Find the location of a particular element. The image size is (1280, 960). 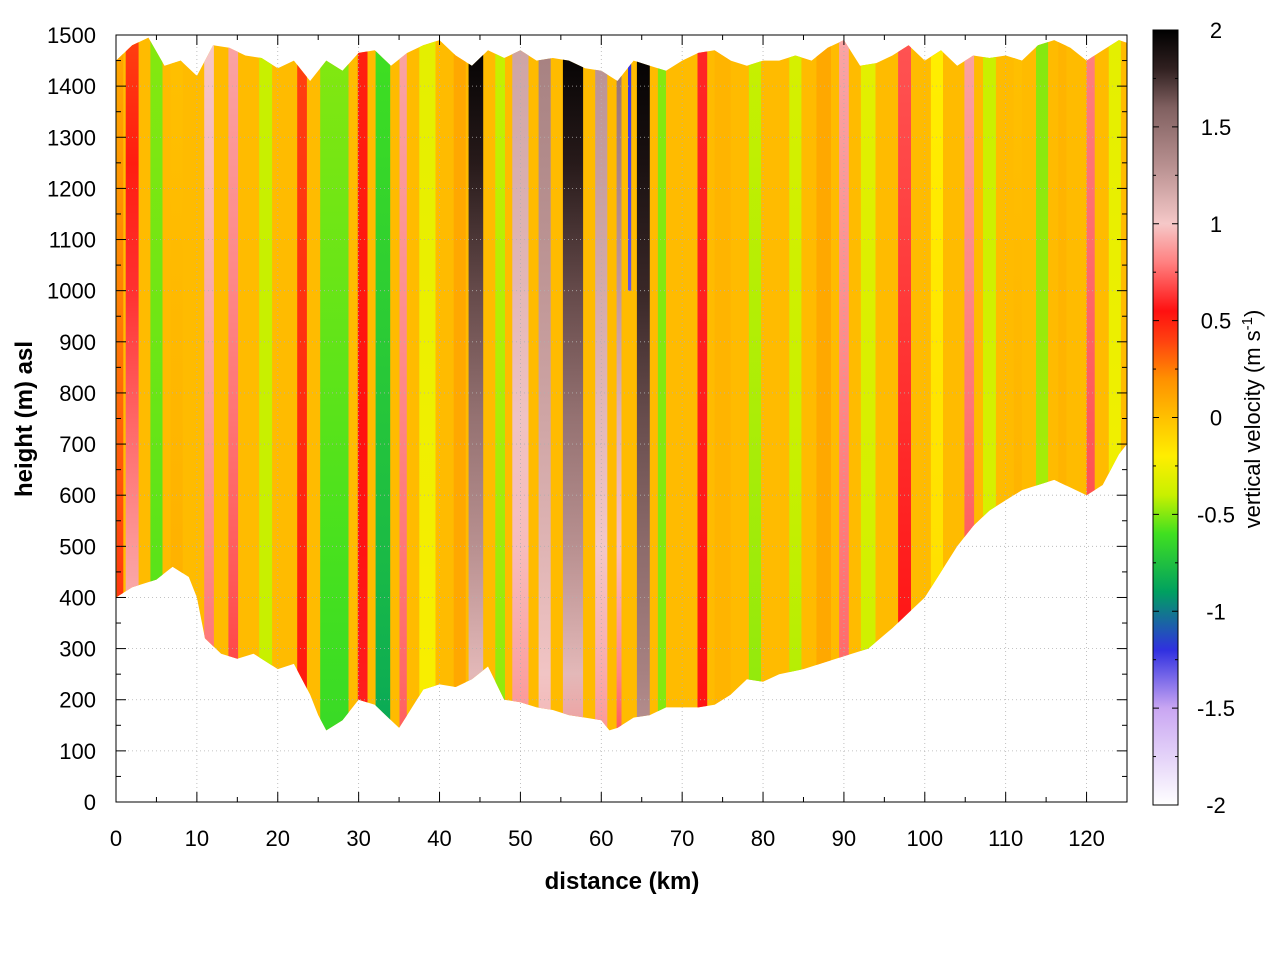

y-axis-title: height (m) asl is located at coordinates (24, 419).